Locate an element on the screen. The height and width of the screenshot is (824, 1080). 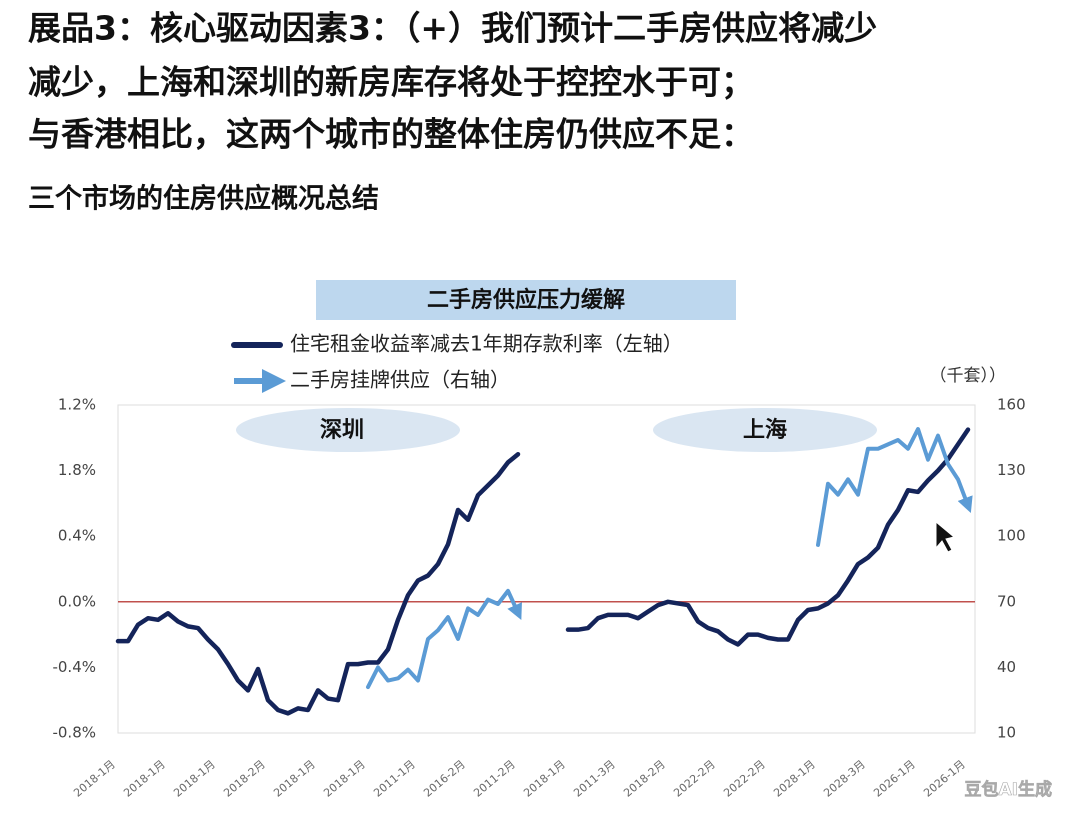
y-tick-label: 0.0% is located at coordinates (77, 601).